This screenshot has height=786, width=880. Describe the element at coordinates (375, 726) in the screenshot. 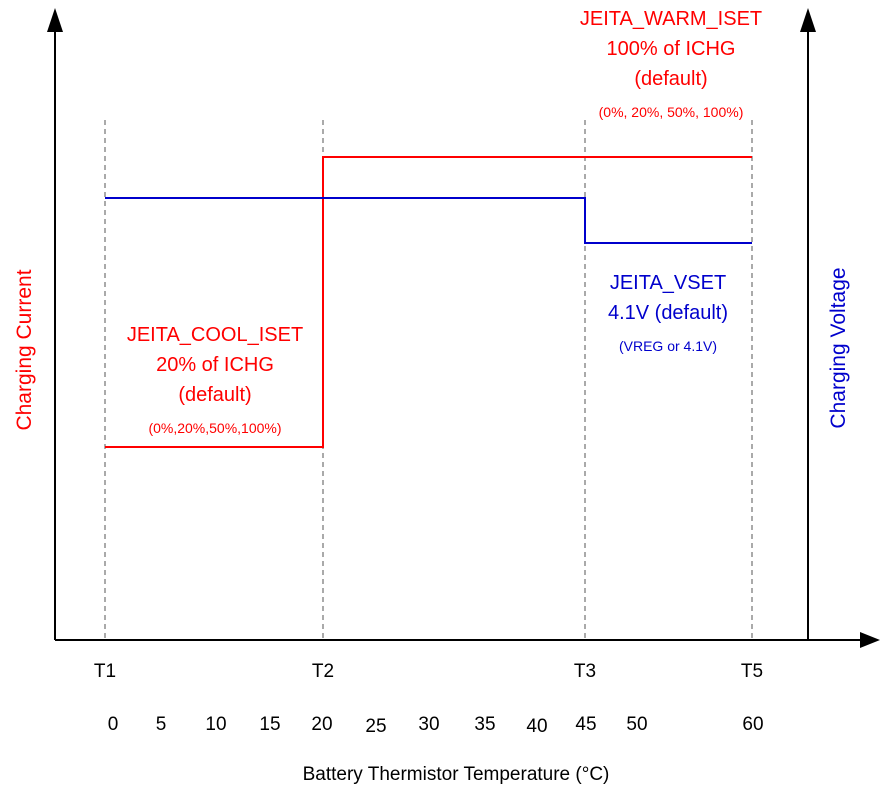

I see `temp-tick: 25` at that location.